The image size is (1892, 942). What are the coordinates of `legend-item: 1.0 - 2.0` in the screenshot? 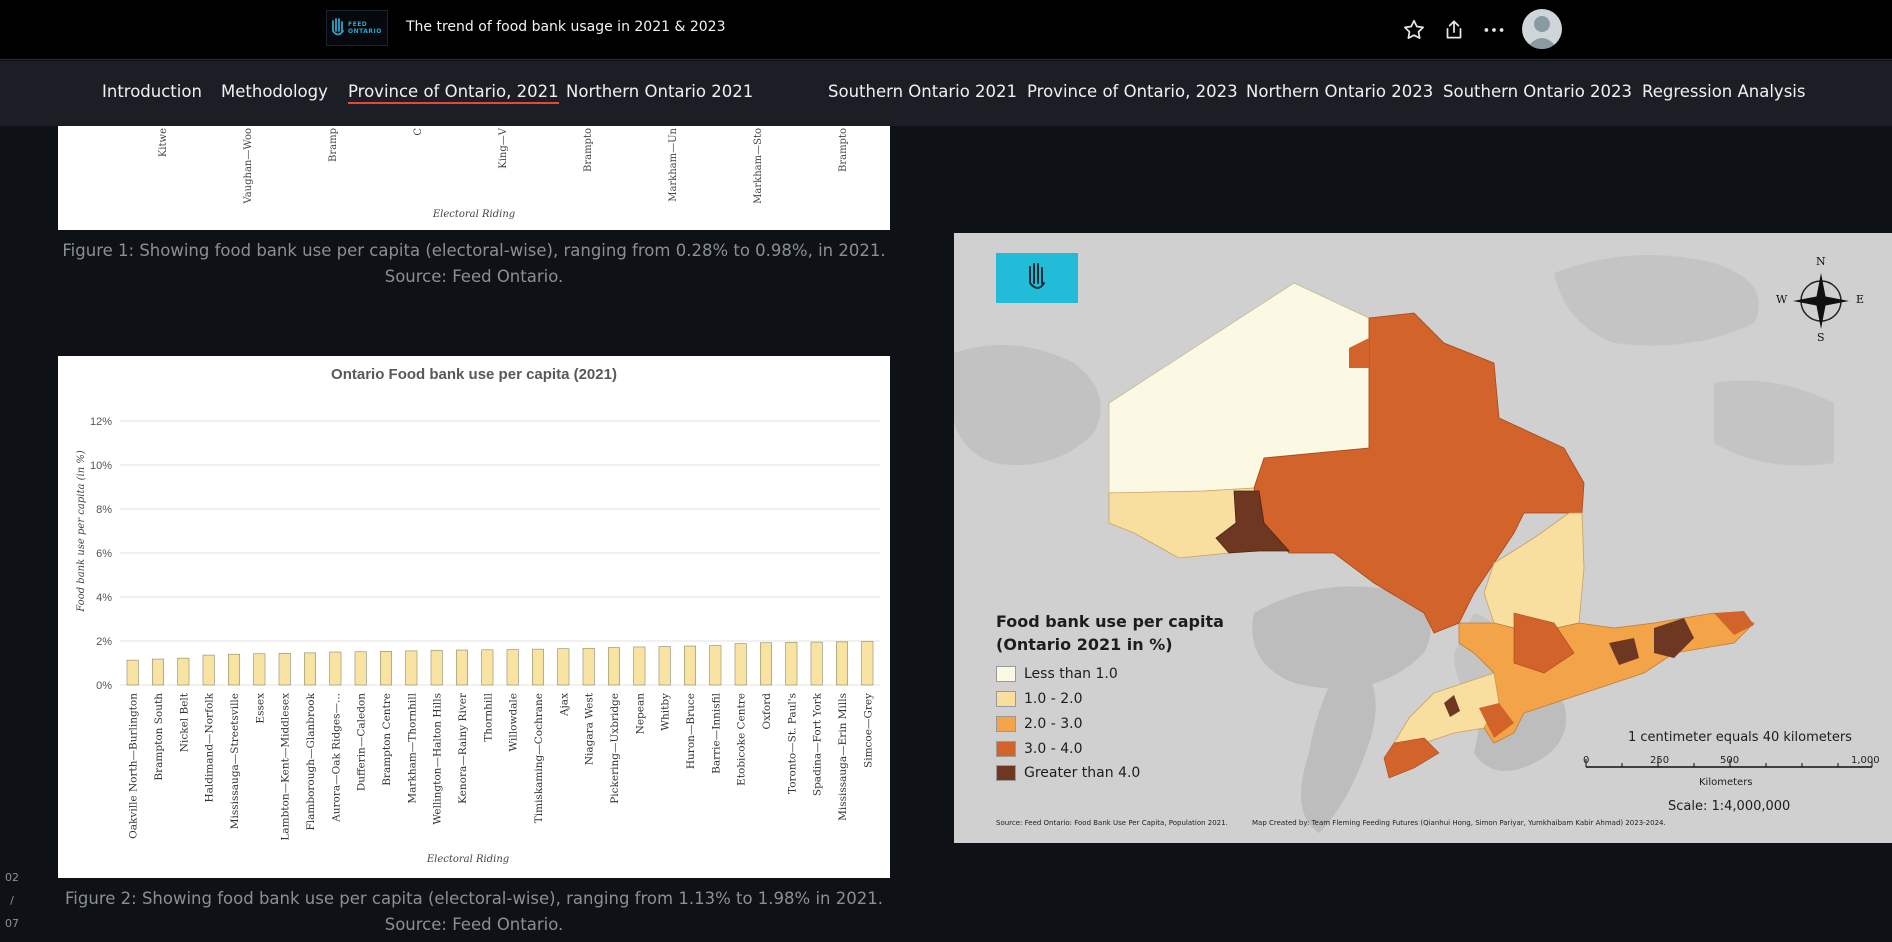 It's located at (1039, 699).